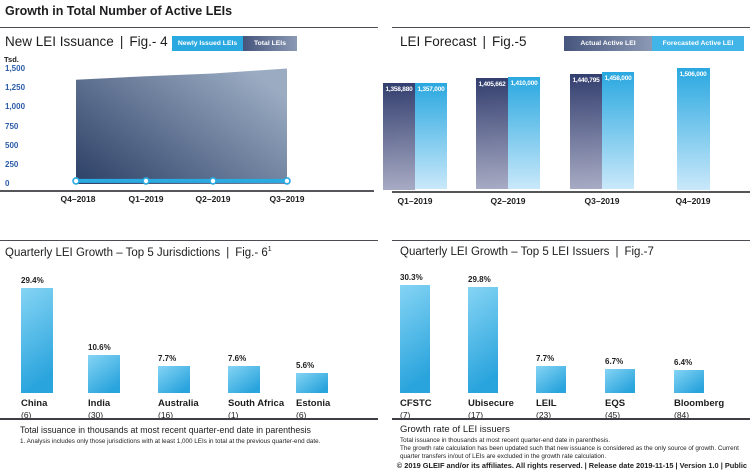  I want to click on legend-item-total-leis: Total LEIs, so click(270, 43).